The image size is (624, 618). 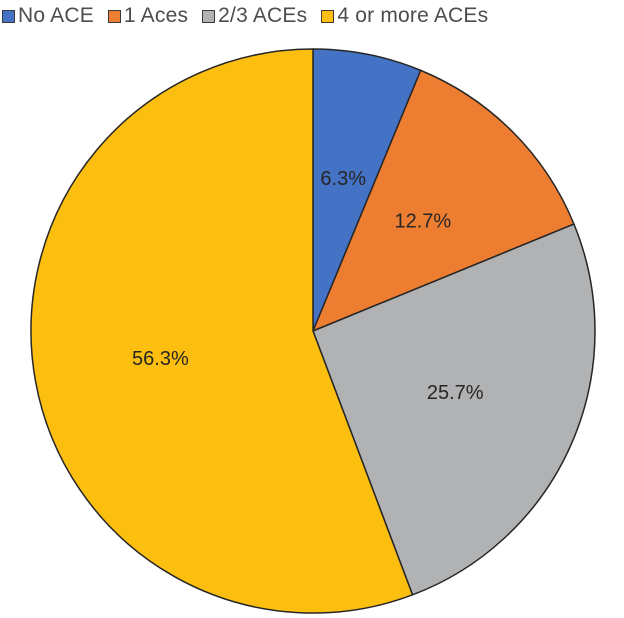 I want to click on legend-label-no-ace: No ACE, so click(x=56, y=15).